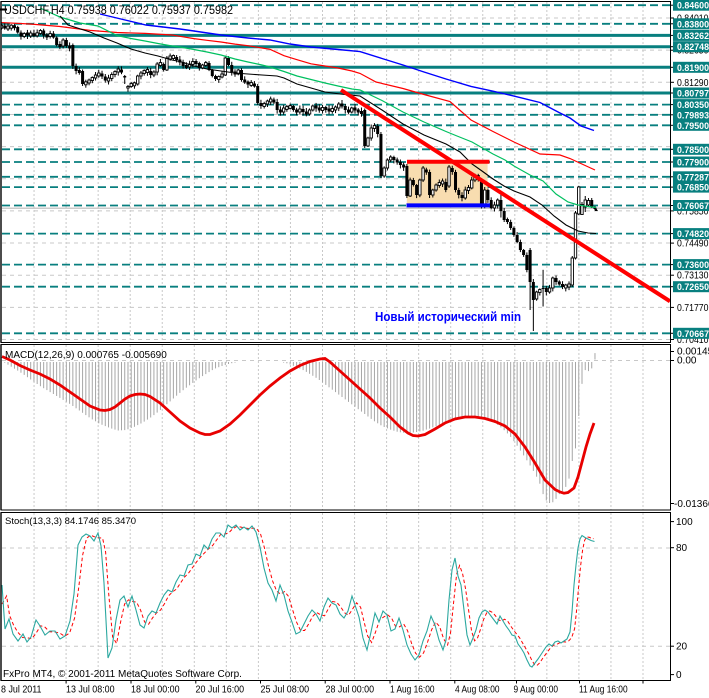 This screenshot has height=698, width=709. I want to click on svg-text: 9 Aug 00:00, so click(536, 690).